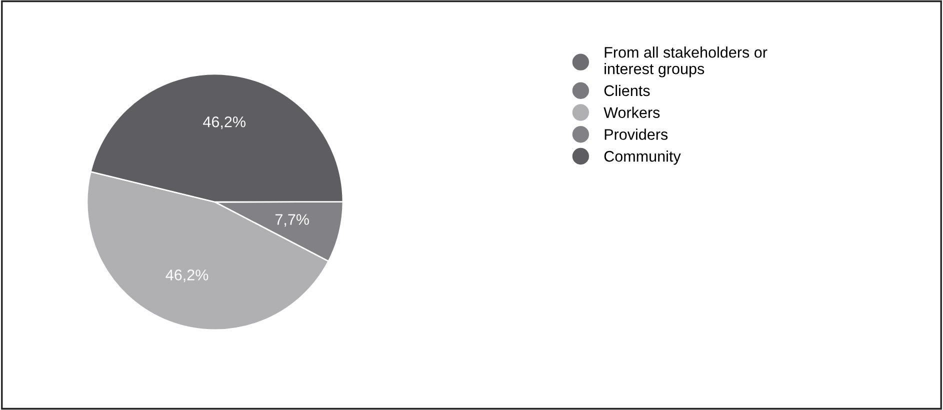 The image size is (943, 410). Describe the element at coordinates (636, 134) in the screenshot. I see `legend-label: Providers` at that location.